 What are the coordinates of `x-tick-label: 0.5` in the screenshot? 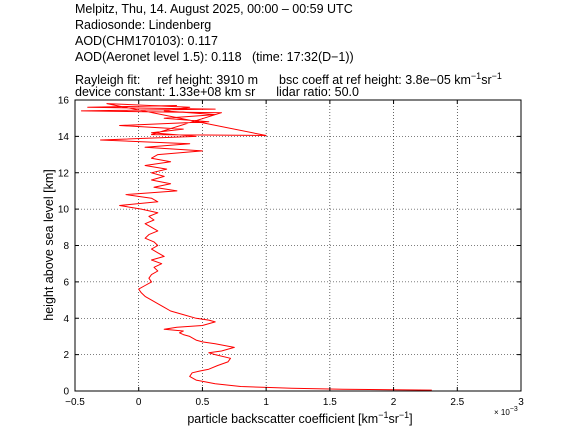 It's located at (202, 402).